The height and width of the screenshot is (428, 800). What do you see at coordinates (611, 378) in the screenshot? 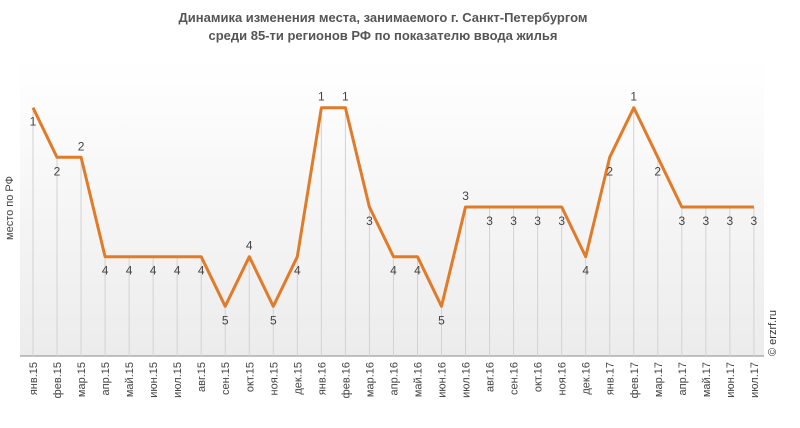
I see `x-tick-label: янв.17` at bounding box center [611, 378].